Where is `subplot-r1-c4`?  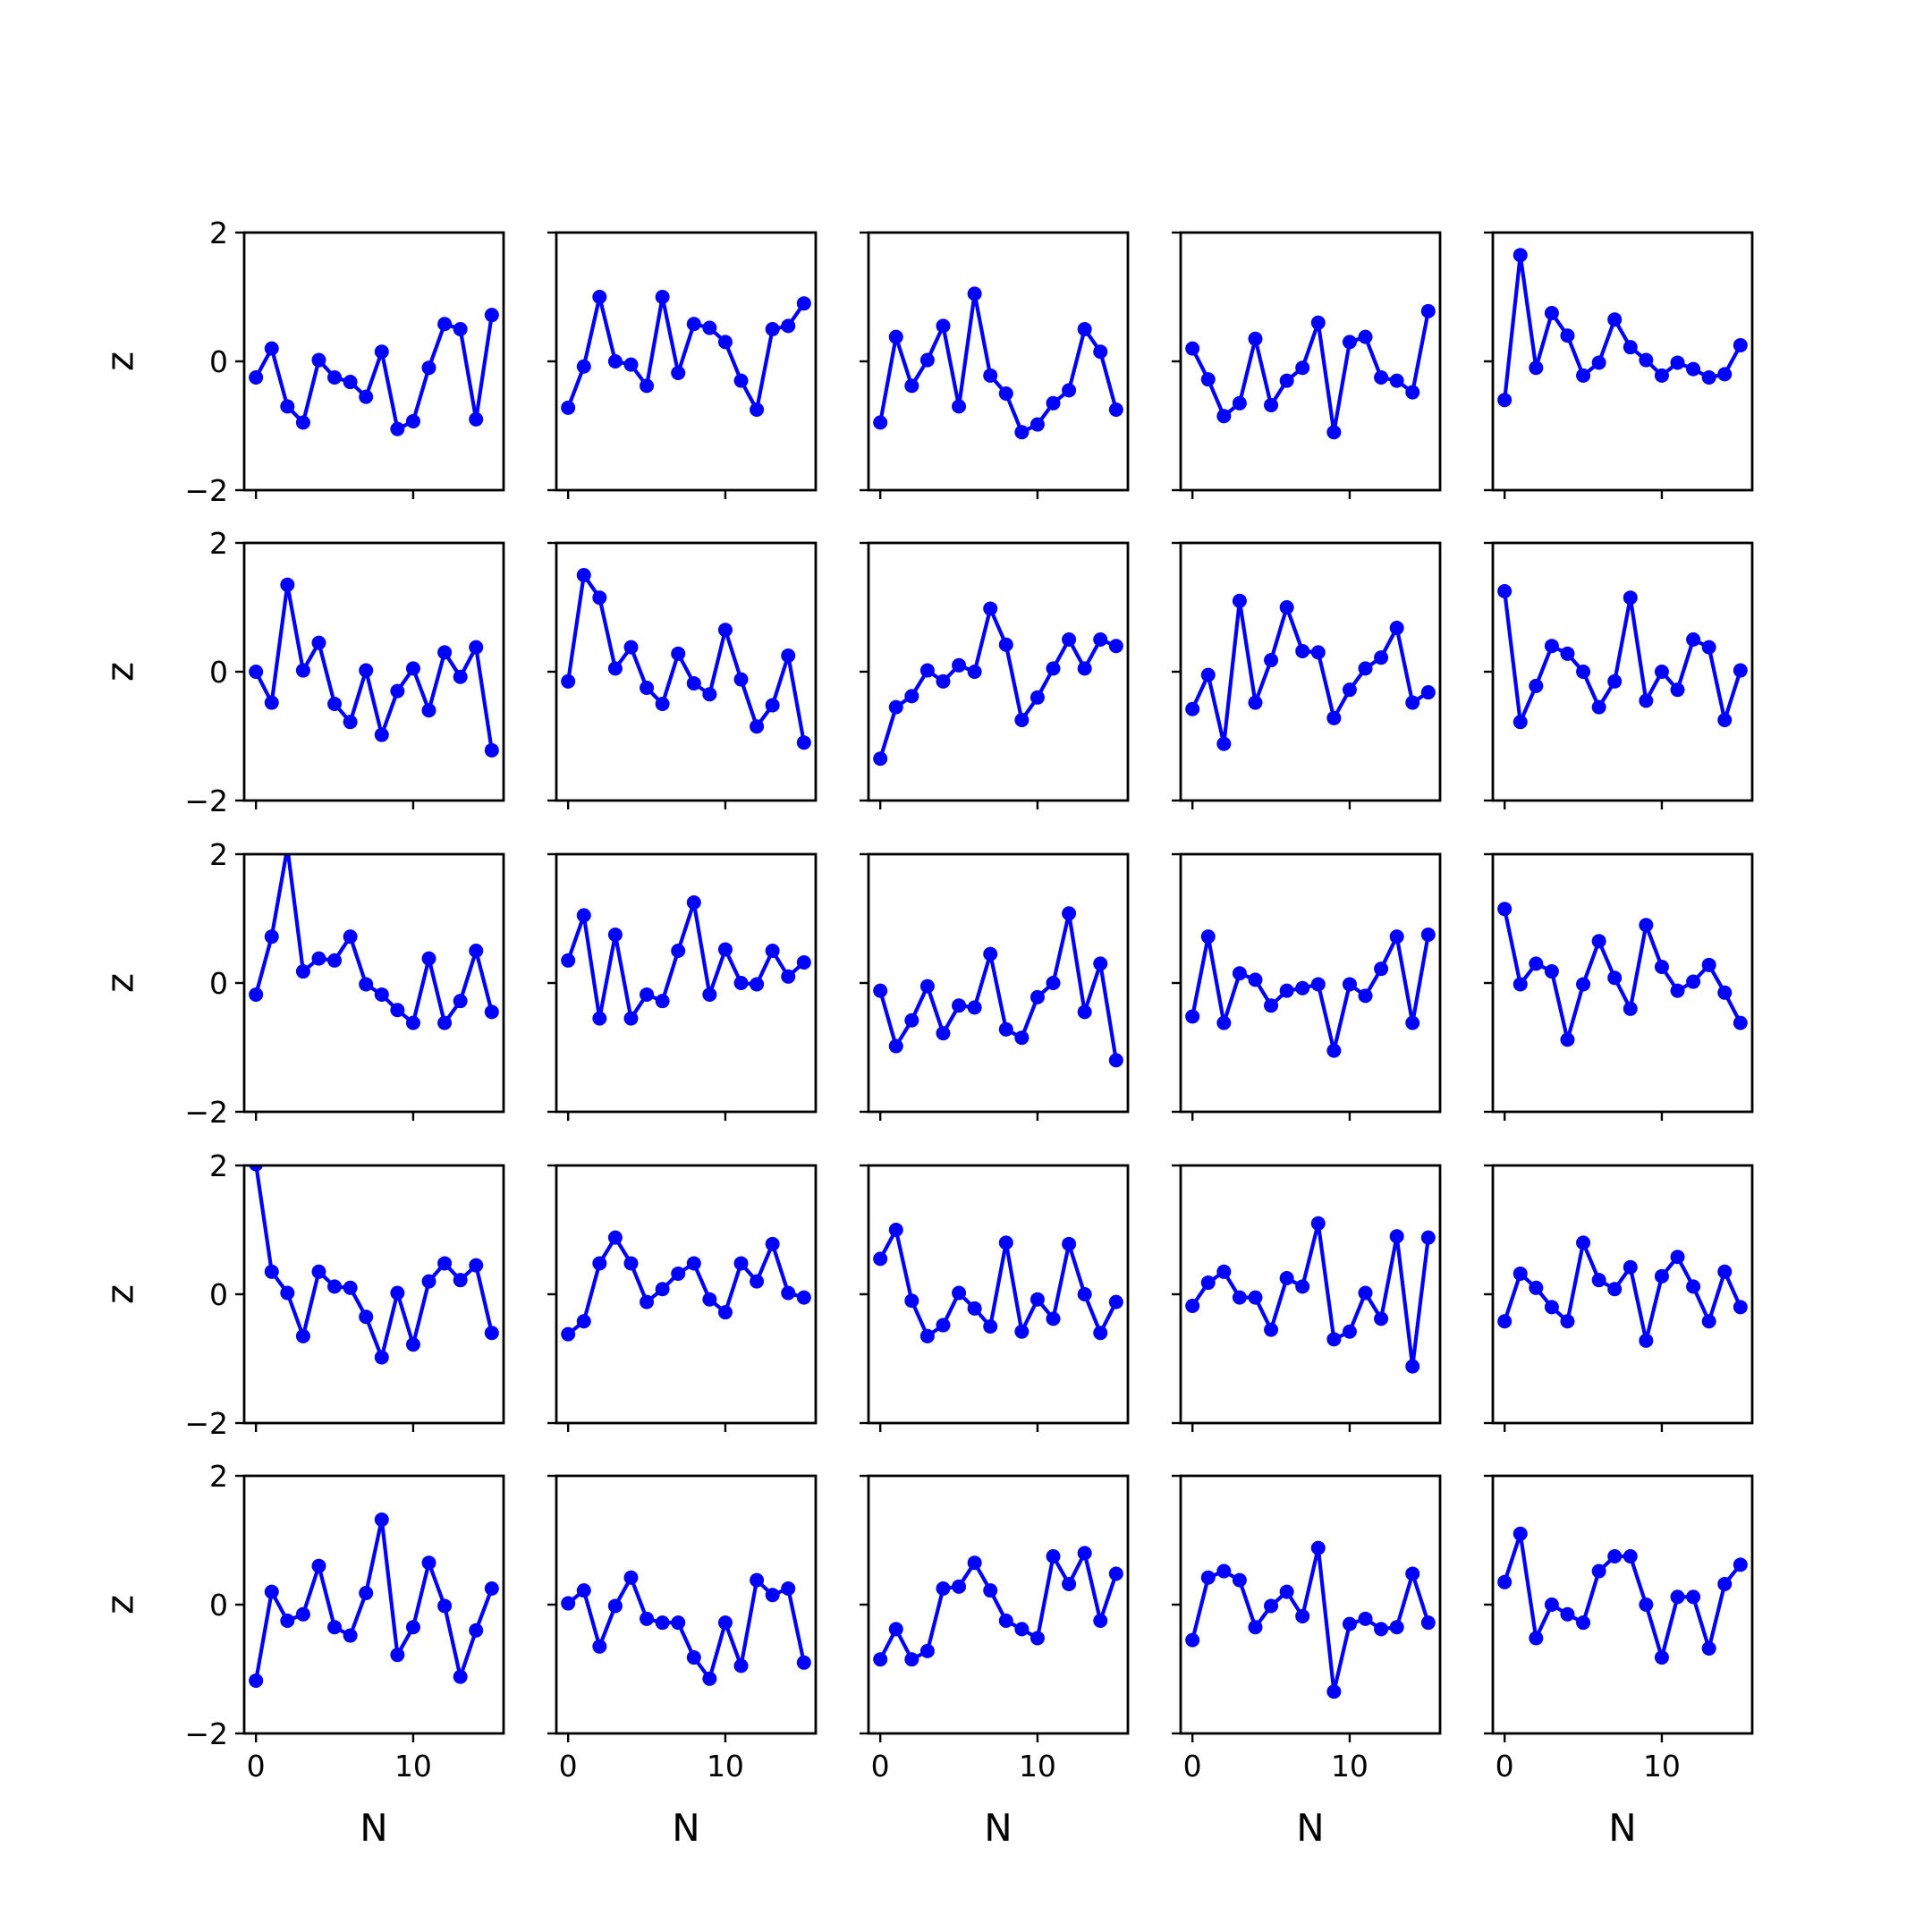
subplot-r1-c4 is located at coordinates (1307, 365).